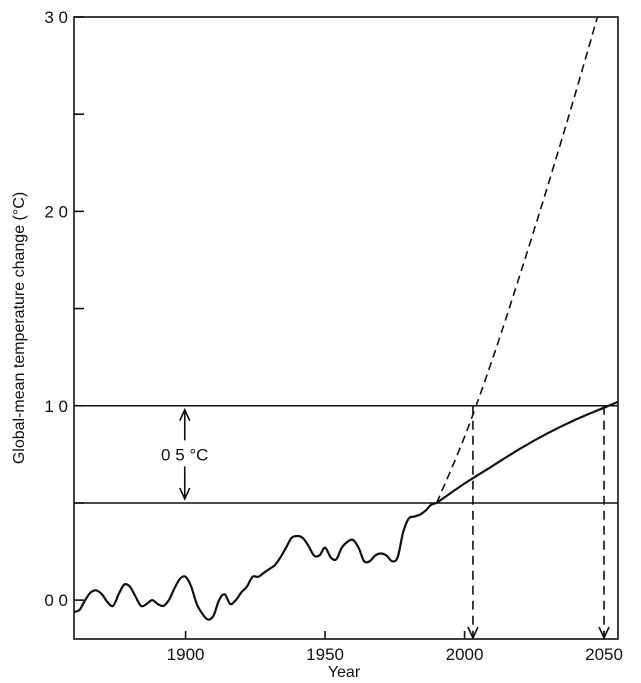 This screenshot has width=641, height=683. Describe the element at coordinates (185, 414) in the screenshot. I see `span-arrow-head-up` at that location.